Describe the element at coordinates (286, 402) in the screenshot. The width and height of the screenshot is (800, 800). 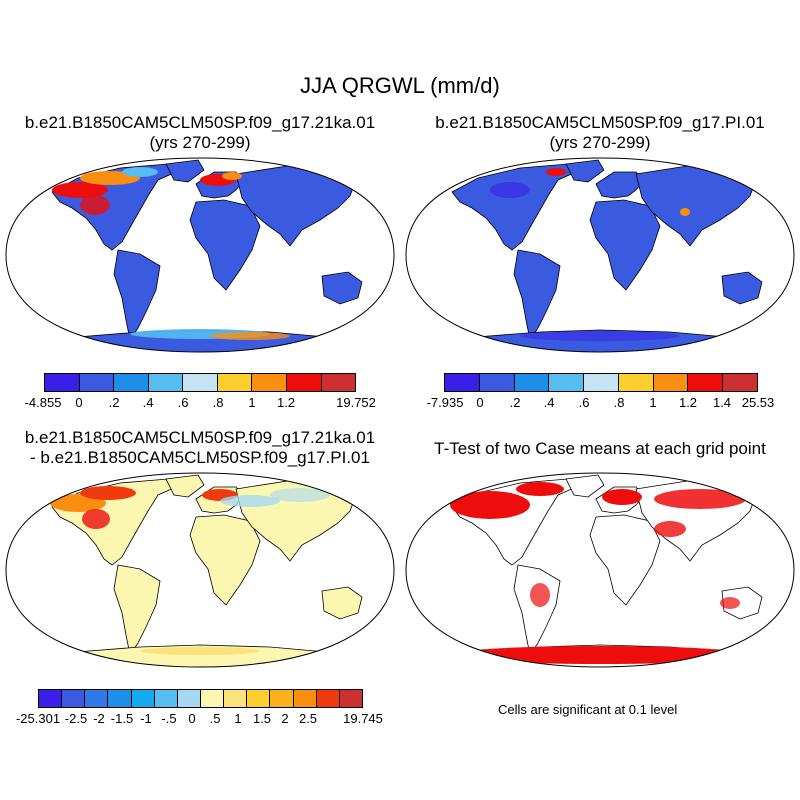
I see `colorbar-tick-label: 1.2` at that location.